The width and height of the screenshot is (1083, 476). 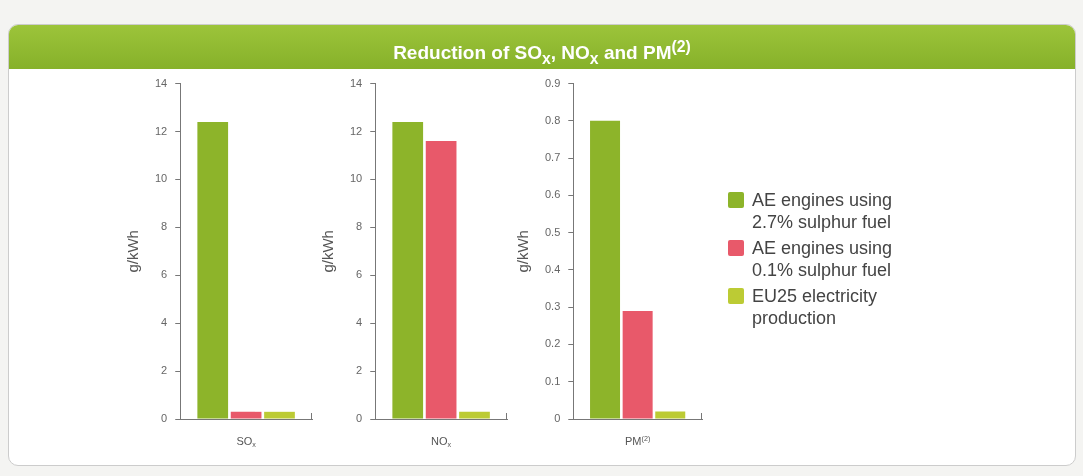 I want to click on y-tick-label: 0.8, so click(x=552, y=119).